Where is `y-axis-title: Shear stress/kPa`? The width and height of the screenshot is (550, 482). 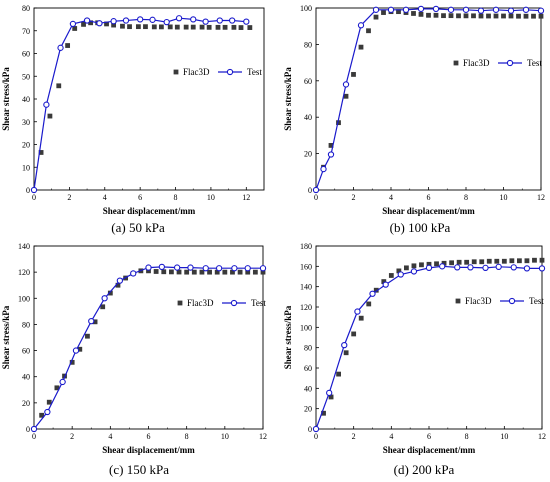
y-axis-title: Shear stress/kPa is located at coordinates (288, 99).